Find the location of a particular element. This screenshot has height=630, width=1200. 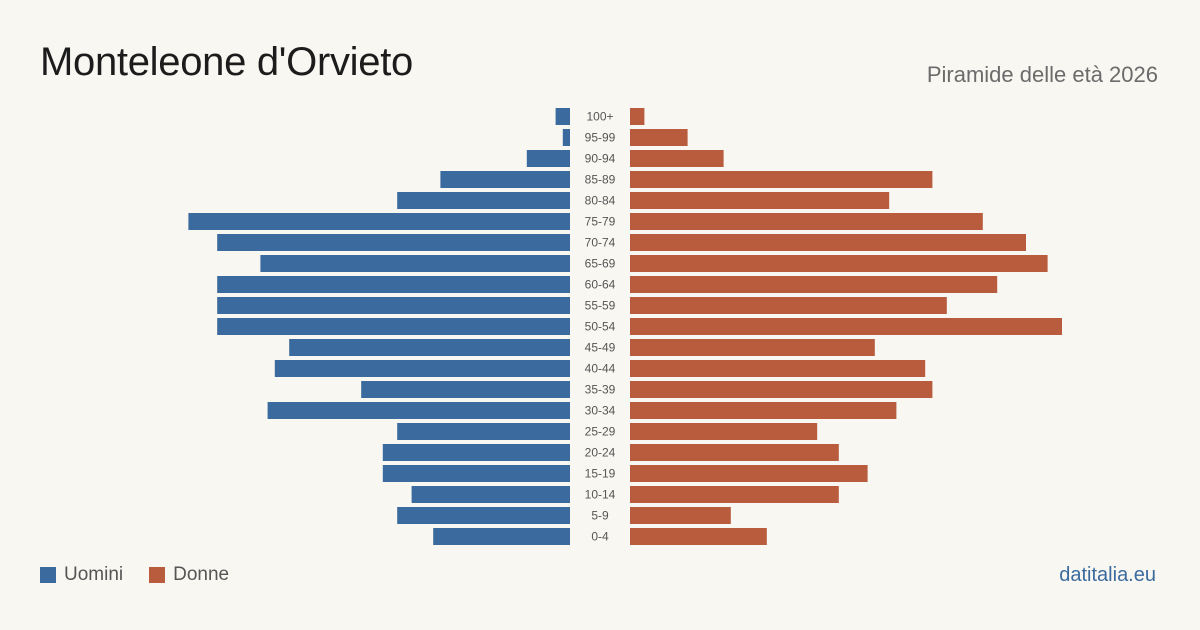

age-label-20-24: 20-24 is located at coordinates (600, 453).